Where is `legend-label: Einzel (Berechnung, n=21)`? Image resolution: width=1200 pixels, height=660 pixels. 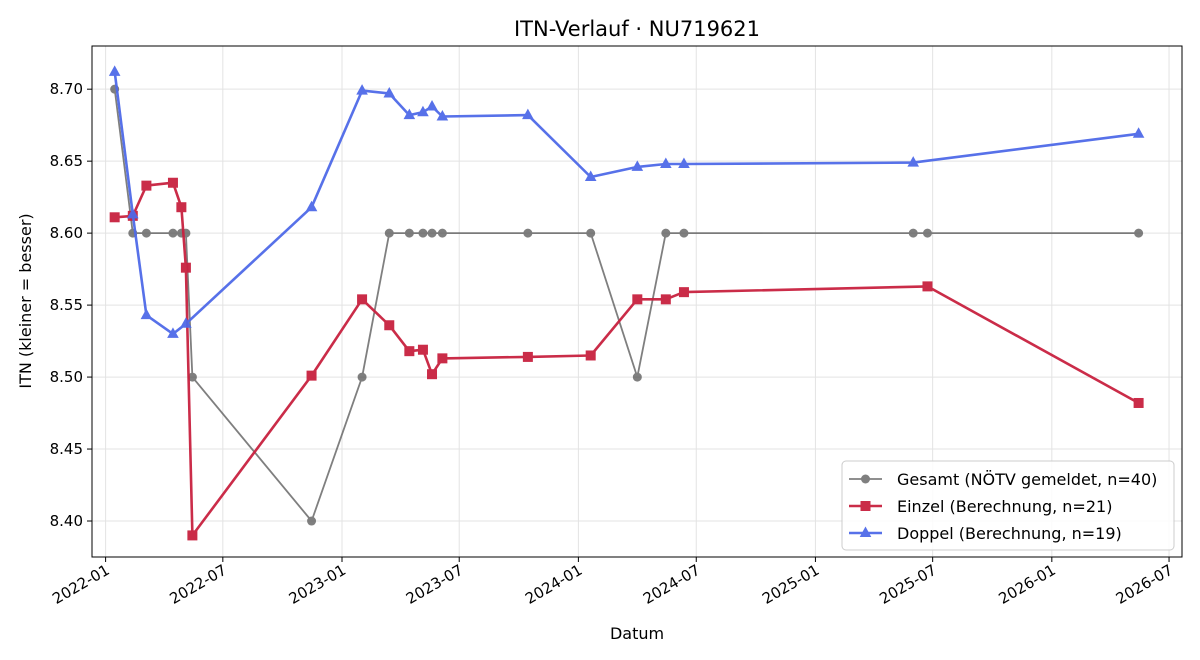 legend-label: Einzel (Berechnung, n=21) is located at coordinates (1004, 506).